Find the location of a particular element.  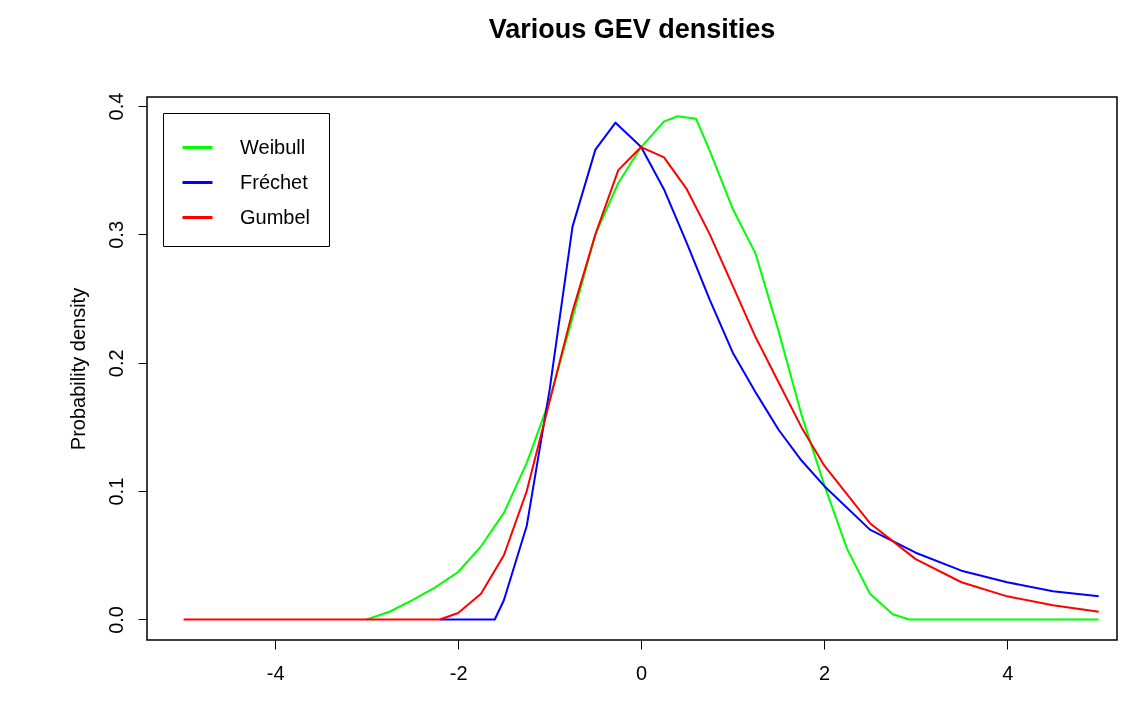

x-tick-label: -2 is located at coordinates (458, 672).